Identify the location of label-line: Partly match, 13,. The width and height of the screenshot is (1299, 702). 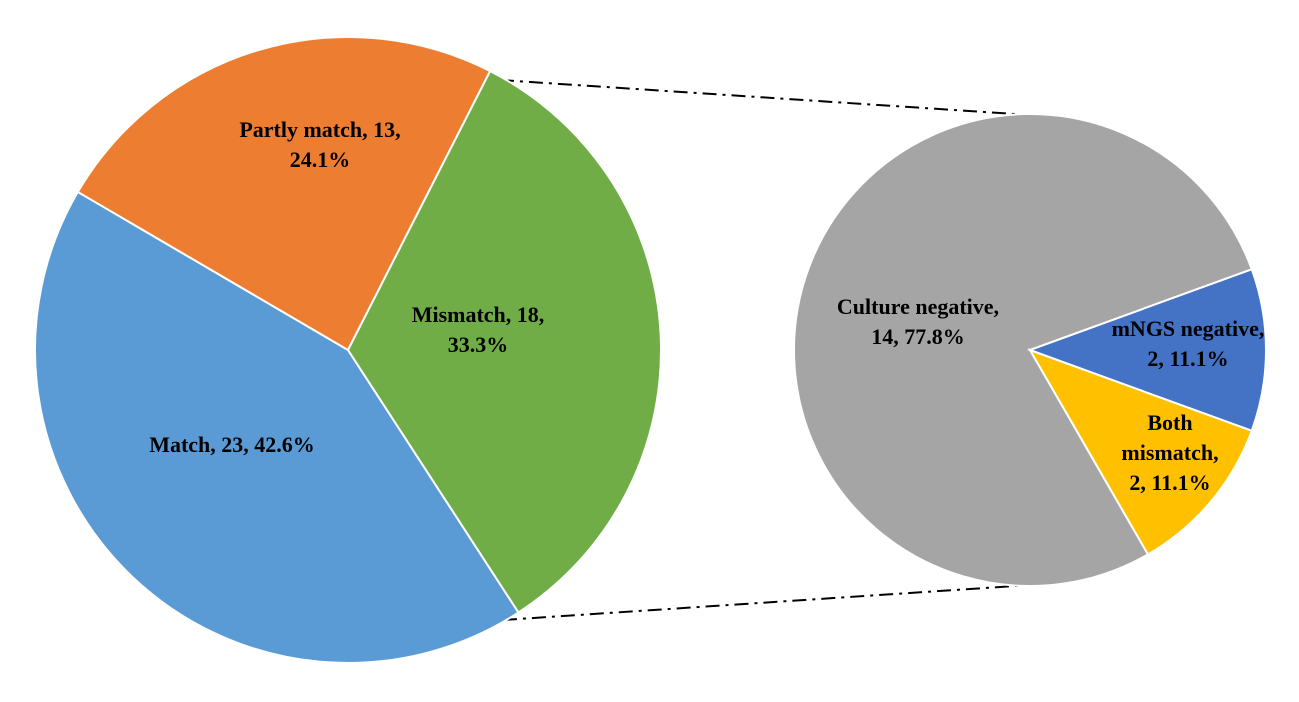
(319, 129).